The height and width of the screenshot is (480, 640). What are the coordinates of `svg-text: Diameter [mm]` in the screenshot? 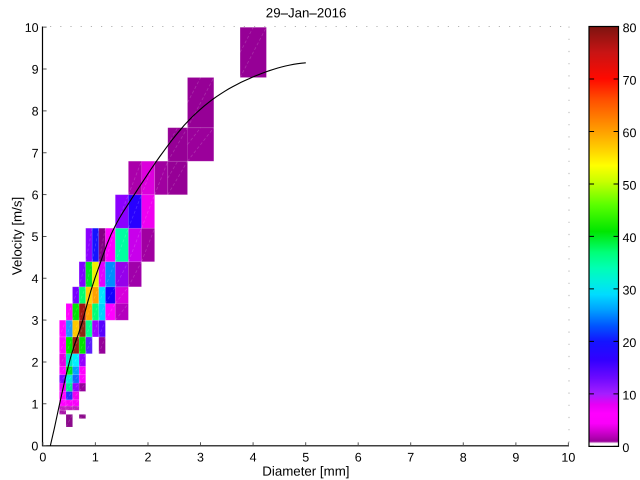 It's located at (305, 471).